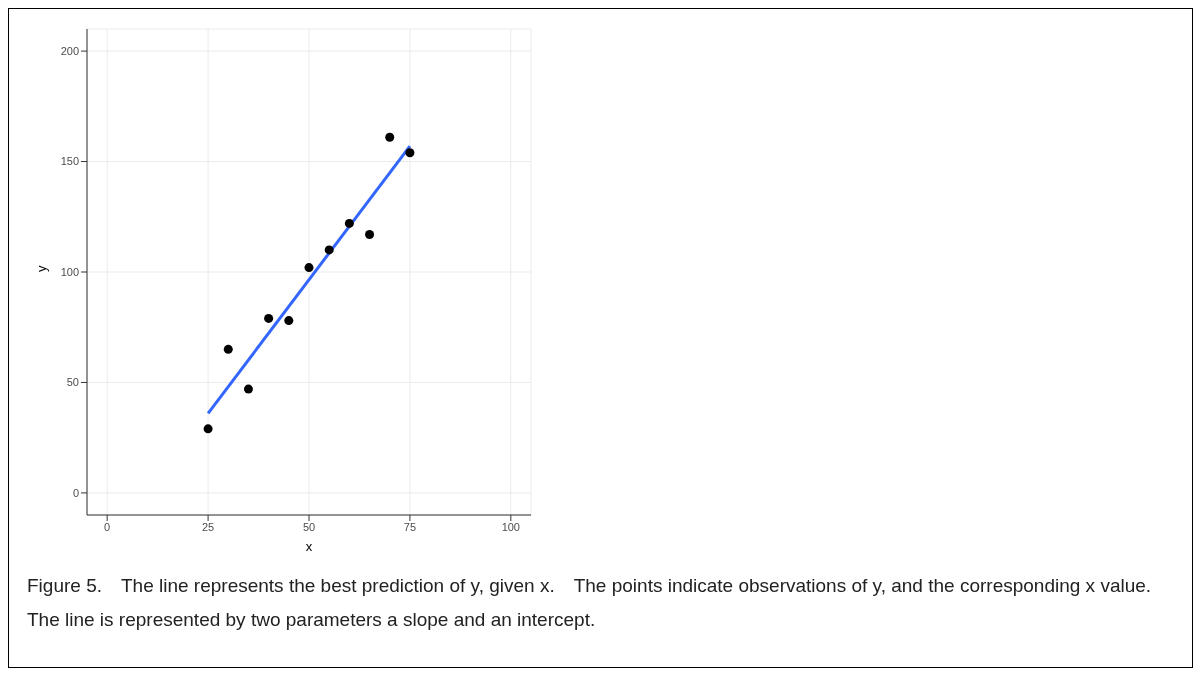  What do you see at coordinates (590, 603) in the screenshot?
I see `caption: Figure 5. The line represents the best prediction of y, given x. The points indicate observations of y, and the corresponding x value. The line is represented by two parameters a slope and an intercept.` at bounding box center [590, 603].